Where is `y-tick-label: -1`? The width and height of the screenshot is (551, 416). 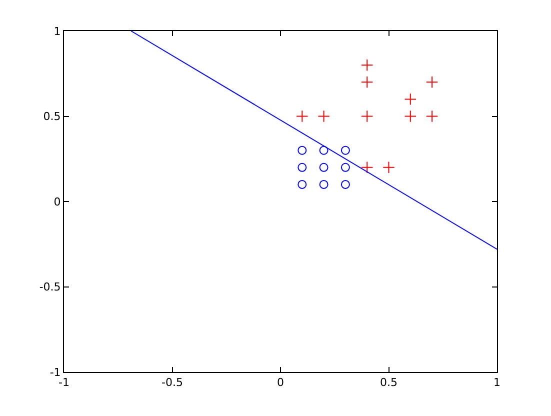
y-tick-label: -1 is located at coordinates (55, 372).